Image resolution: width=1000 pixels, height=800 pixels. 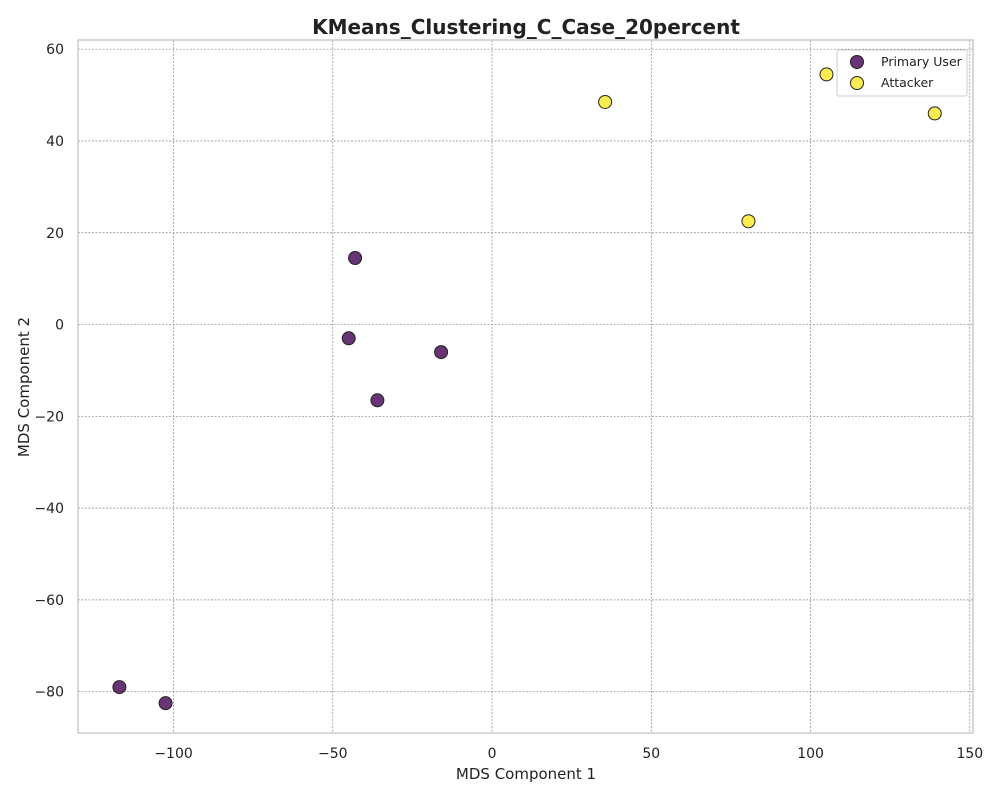 I want to click on x-tick-label: 50, so click(x=651, y=754).